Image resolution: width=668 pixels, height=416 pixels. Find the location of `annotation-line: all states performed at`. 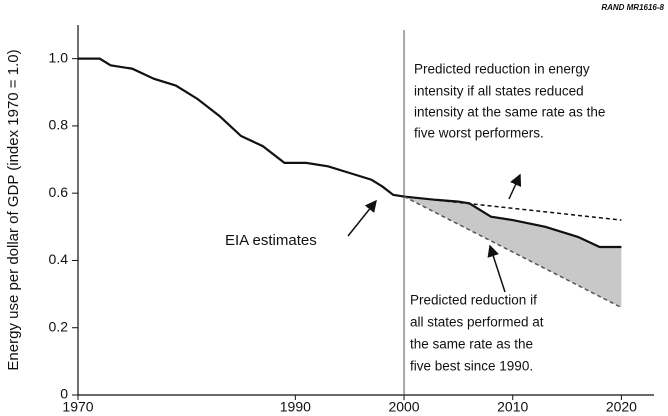

annotation-line: all states performed at is located at coordinates (477, 322).